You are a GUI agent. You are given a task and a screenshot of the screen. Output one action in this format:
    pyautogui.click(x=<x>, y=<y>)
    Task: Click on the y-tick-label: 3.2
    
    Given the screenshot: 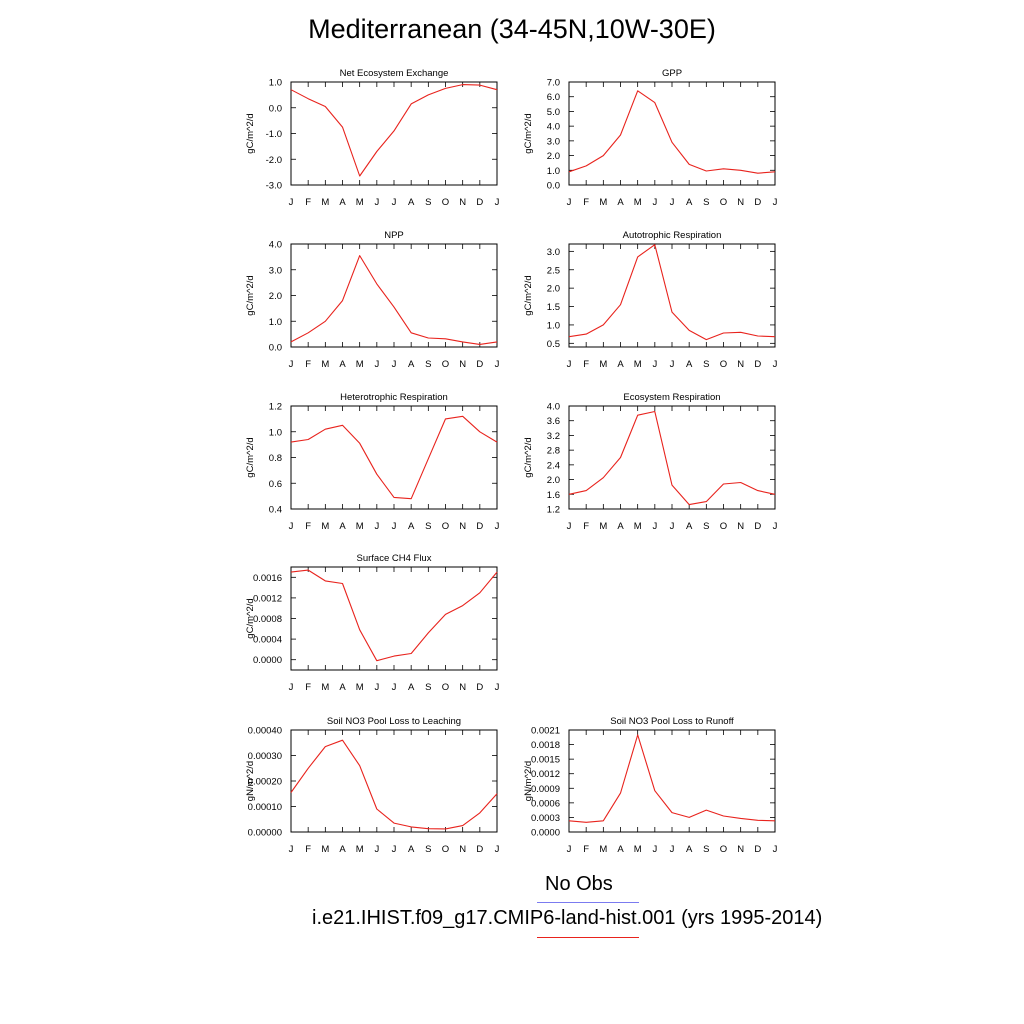 What is the action you would take?
    pyautogui.click(x=553, y=436)
    